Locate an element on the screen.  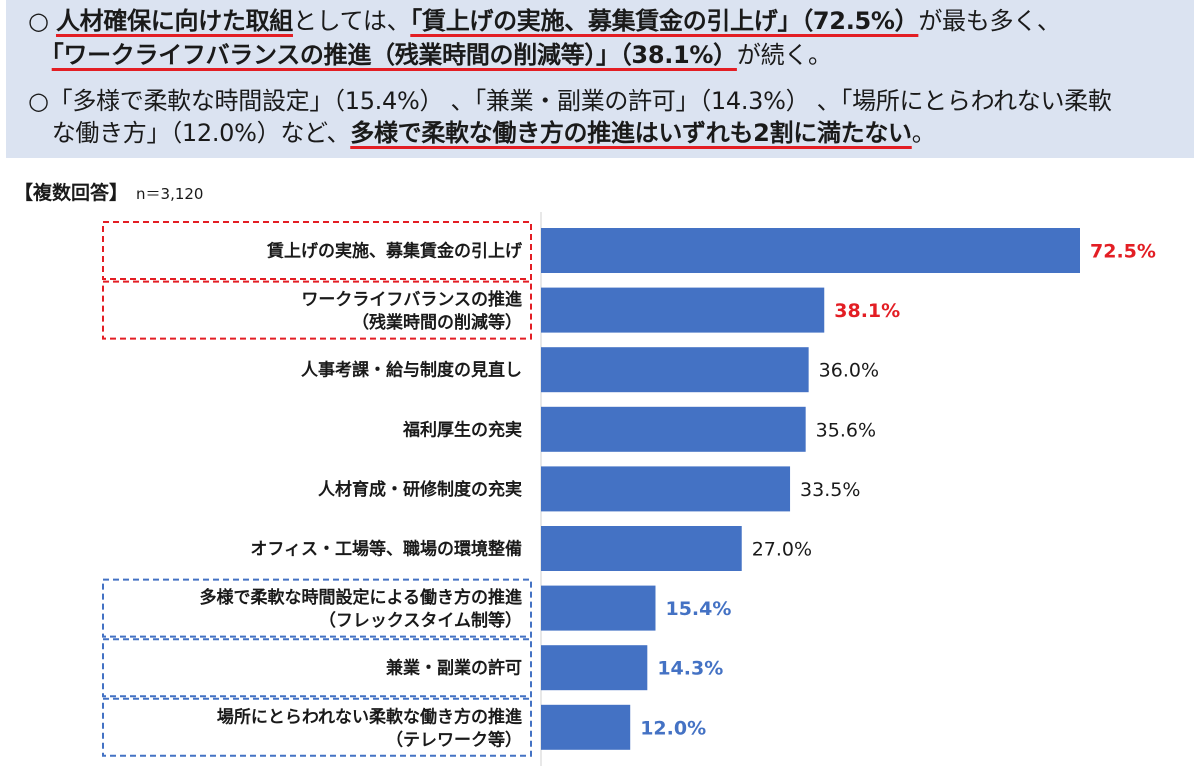
summary-line-4: な働き方」（12.0%）など、多様で柔軟な働き方の推進はいずれも2割に満たない。 is located at coordinates (482, 133).